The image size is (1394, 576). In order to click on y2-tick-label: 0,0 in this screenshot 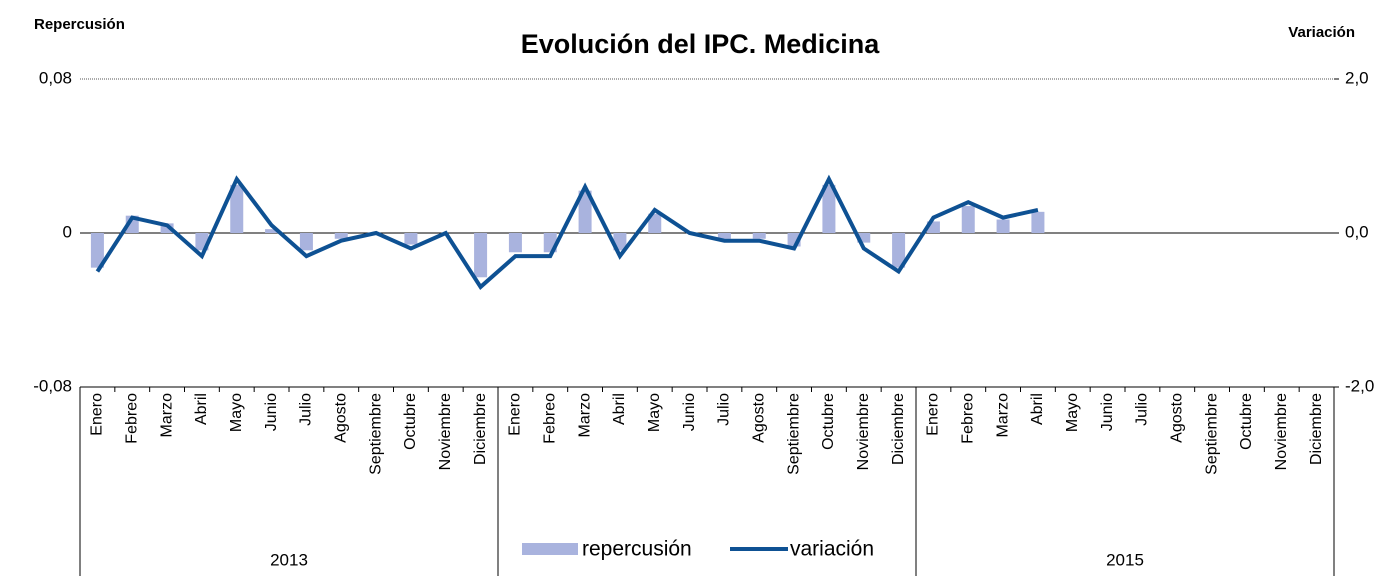, I will do `click(1357, 231)`.